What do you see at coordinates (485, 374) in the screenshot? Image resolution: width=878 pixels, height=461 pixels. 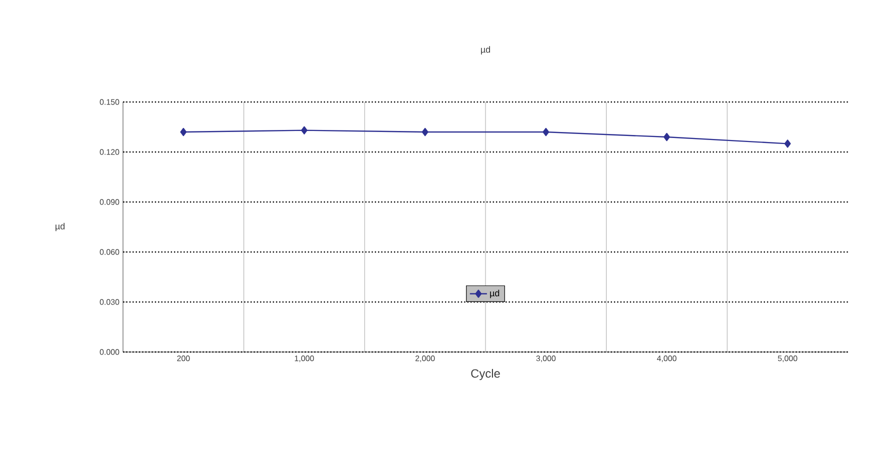 I see `x-axis-title: Cycle` at bounding box center [485, 374].